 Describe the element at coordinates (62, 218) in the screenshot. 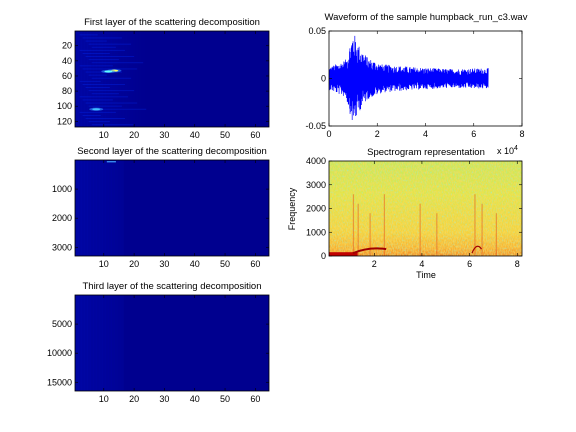

I see `scat2-y-tick-label: 2000` at that location.